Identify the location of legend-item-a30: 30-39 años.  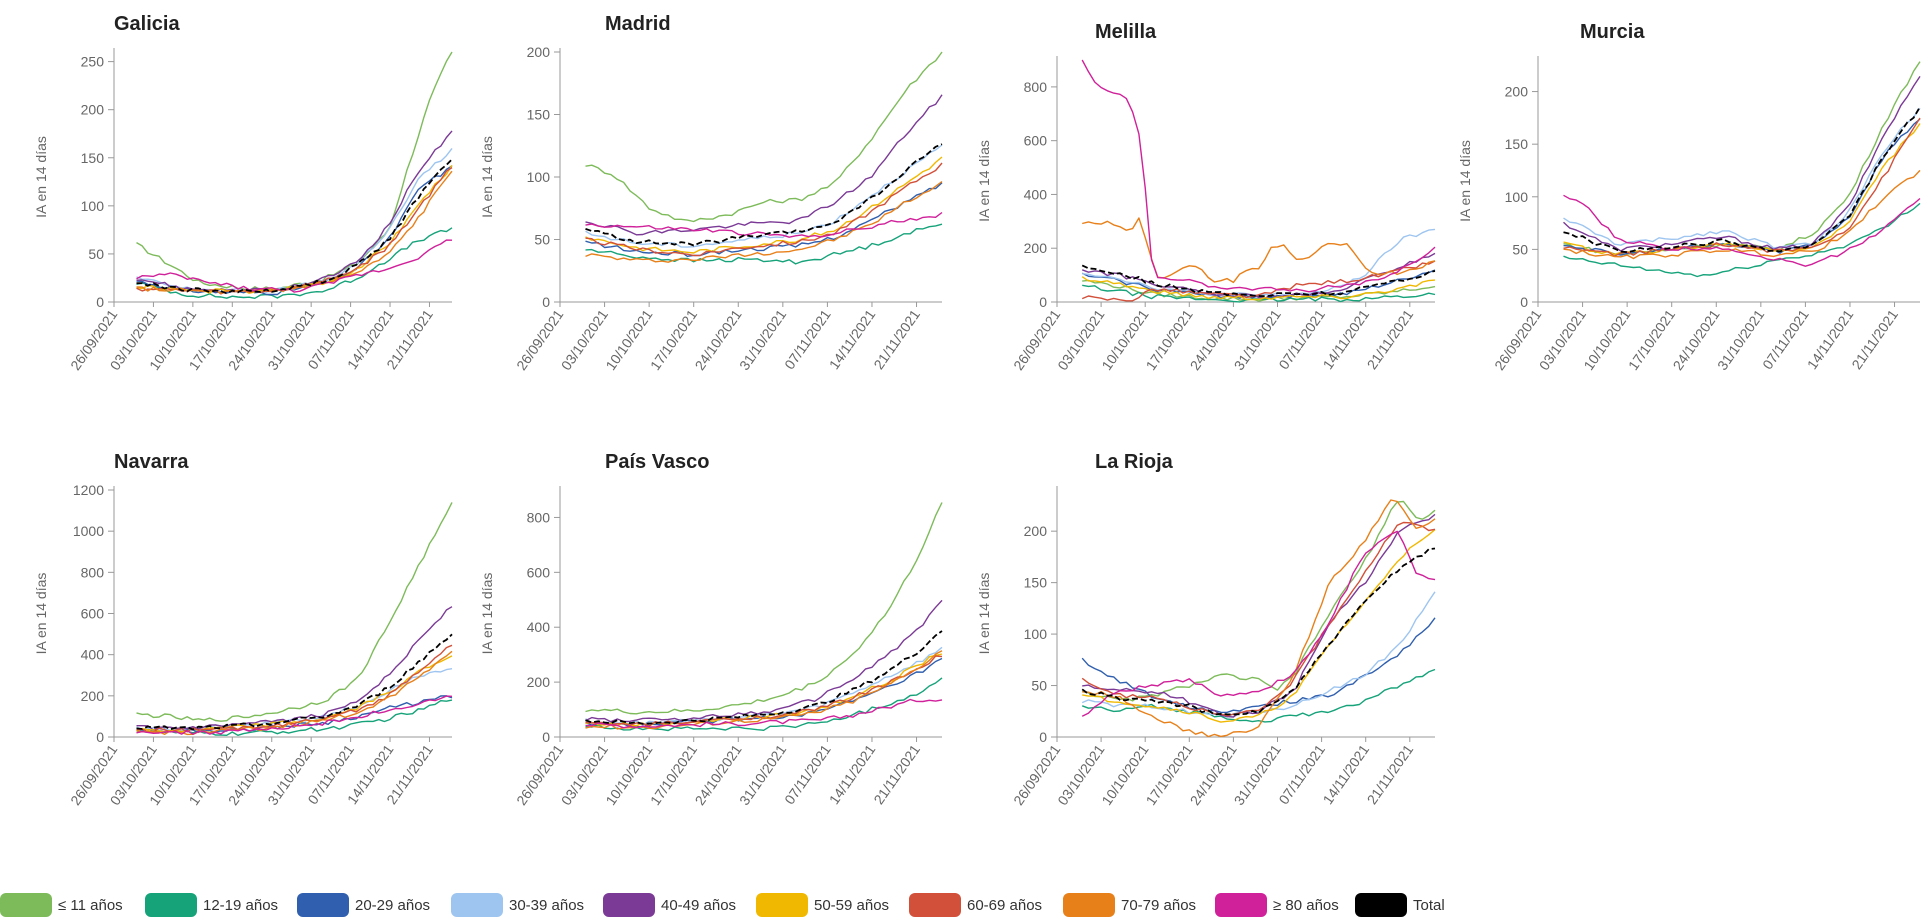
(517, 905).